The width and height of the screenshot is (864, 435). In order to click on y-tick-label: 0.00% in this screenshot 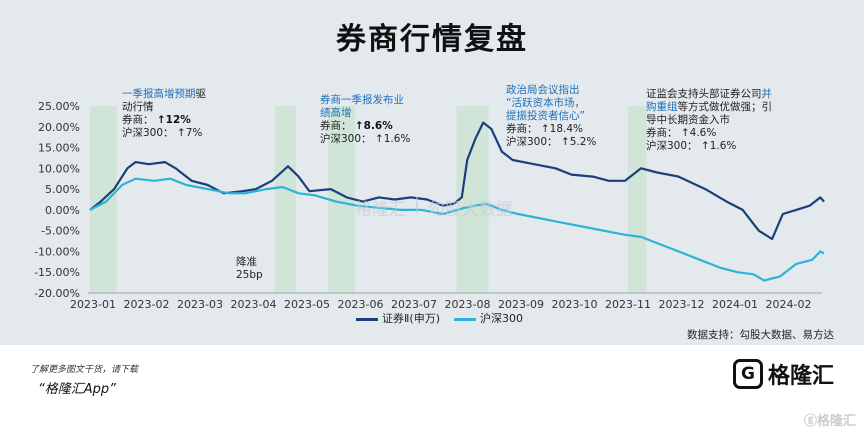, I will do `click(62, 210)`.